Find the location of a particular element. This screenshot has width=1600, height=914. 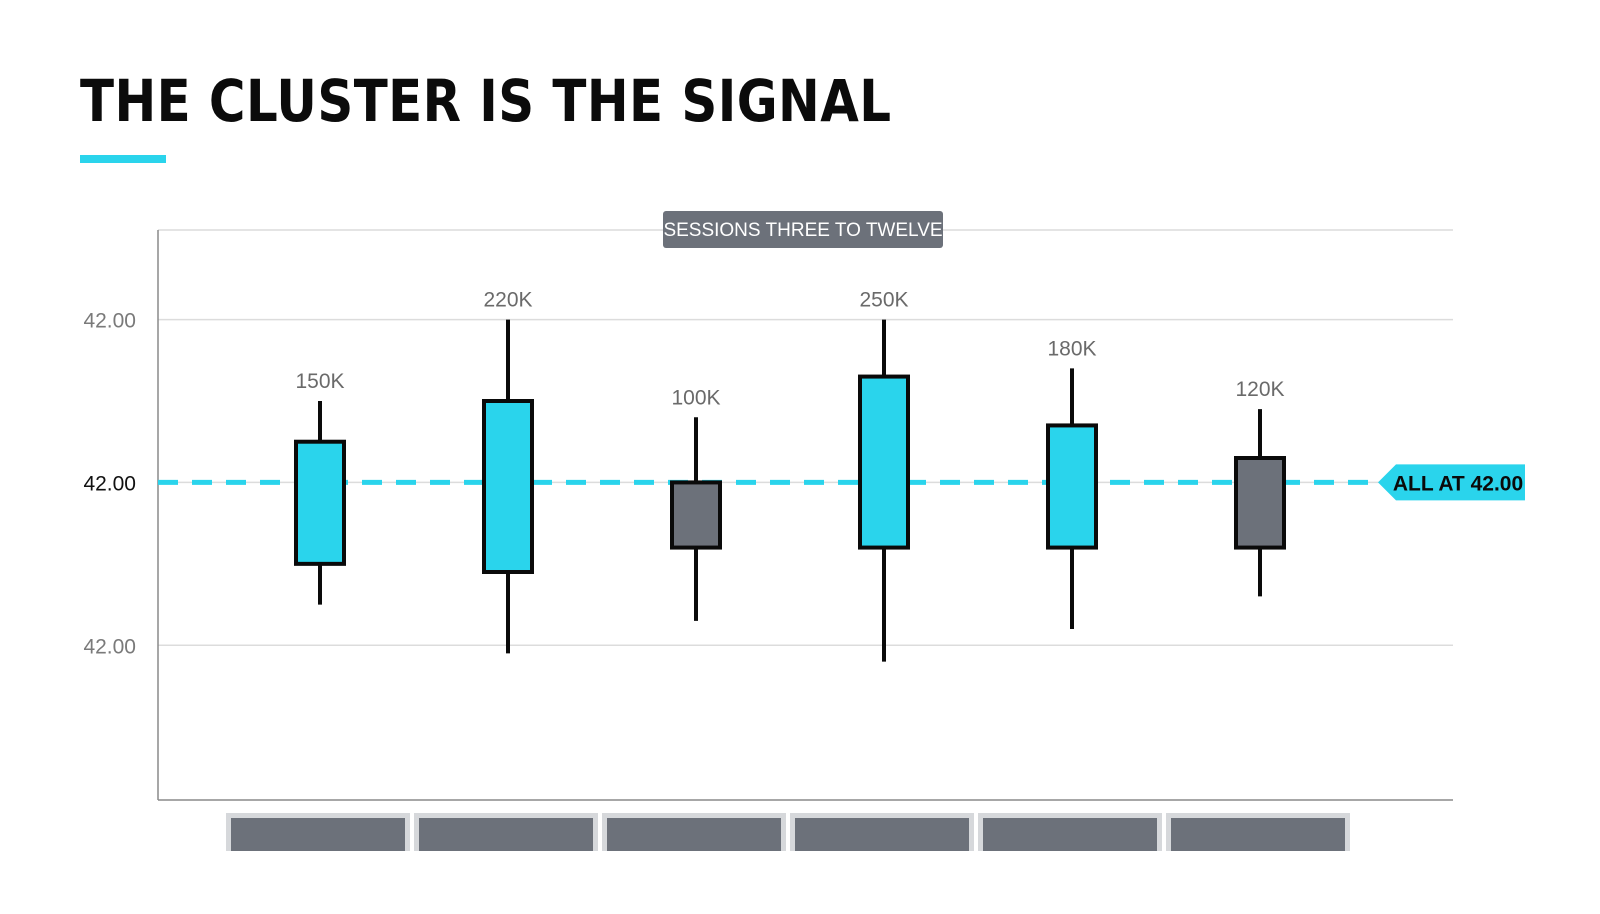

reference-label-bg is located at coordinates (1451, 482).